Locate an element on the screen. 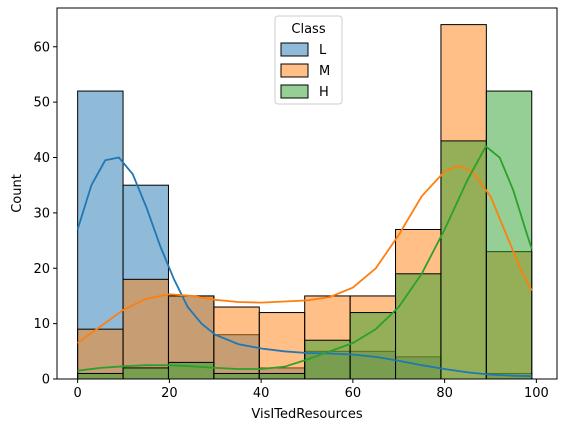 The width and height of the screenshot is (562, 432). y-tick-label: 60 is located at coordinates (41, 47).